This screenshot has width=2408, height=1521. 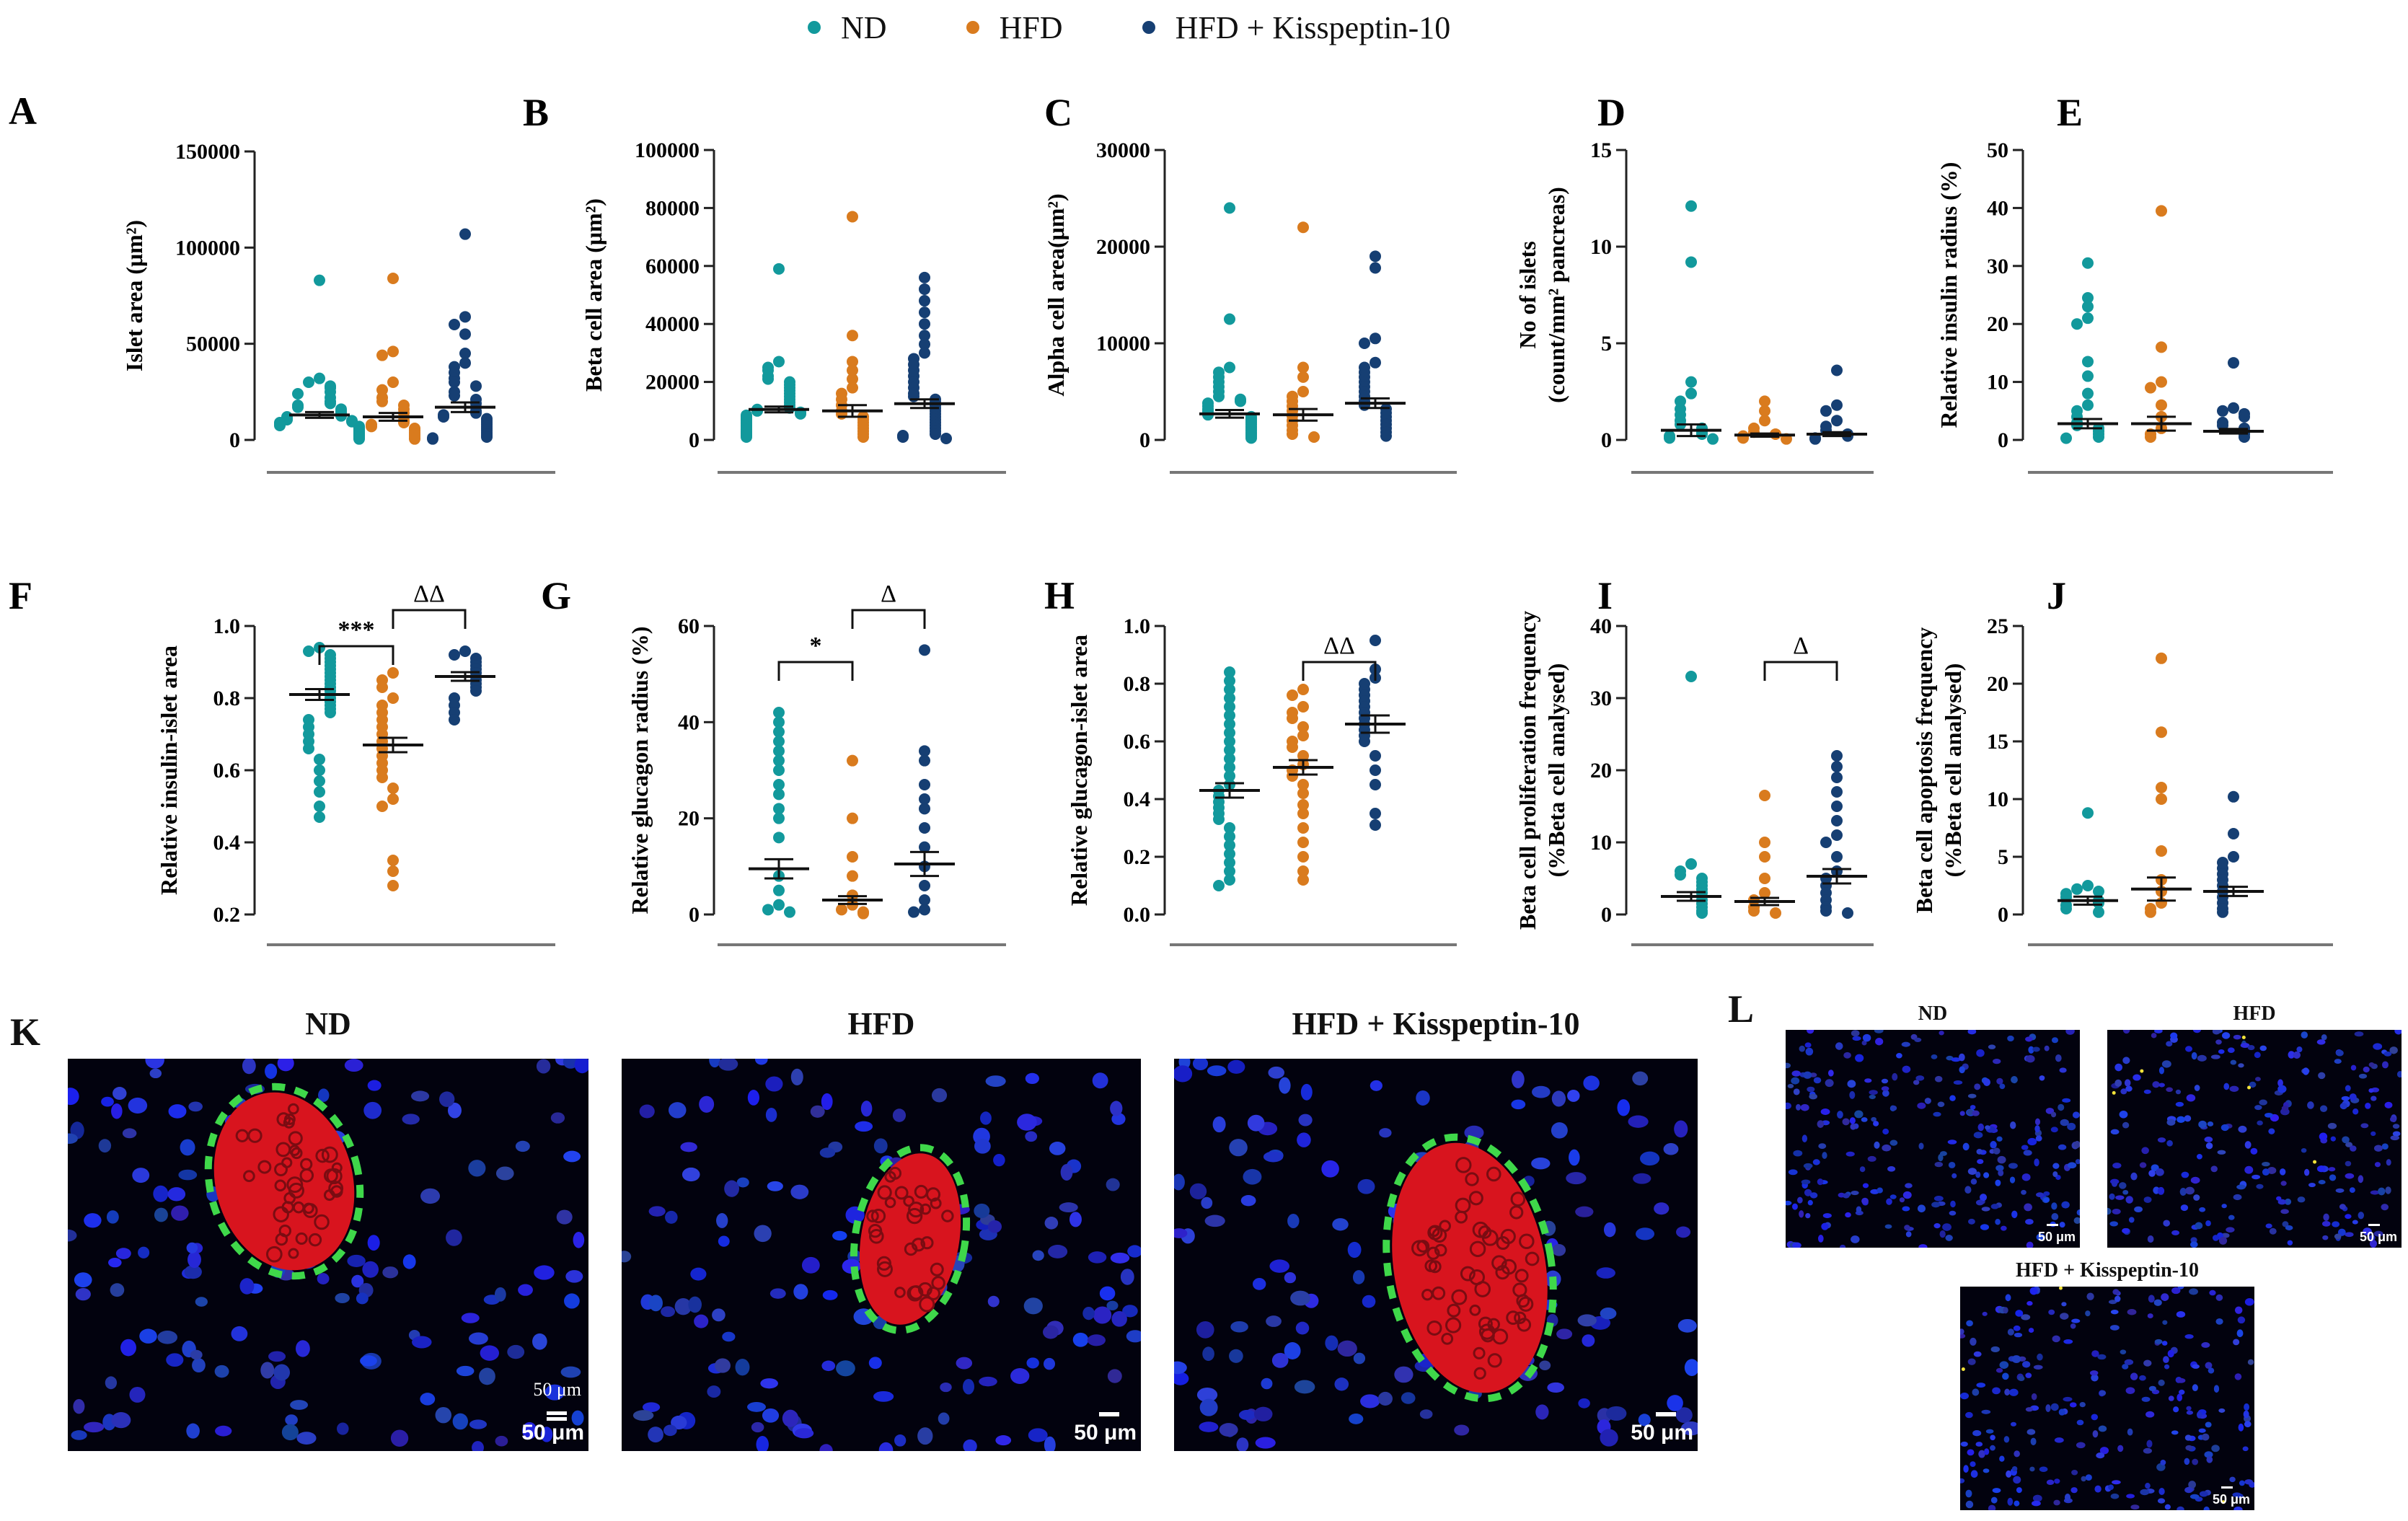 I want to click on y-tick-label: 0.4, so click(x=1137, y=799).